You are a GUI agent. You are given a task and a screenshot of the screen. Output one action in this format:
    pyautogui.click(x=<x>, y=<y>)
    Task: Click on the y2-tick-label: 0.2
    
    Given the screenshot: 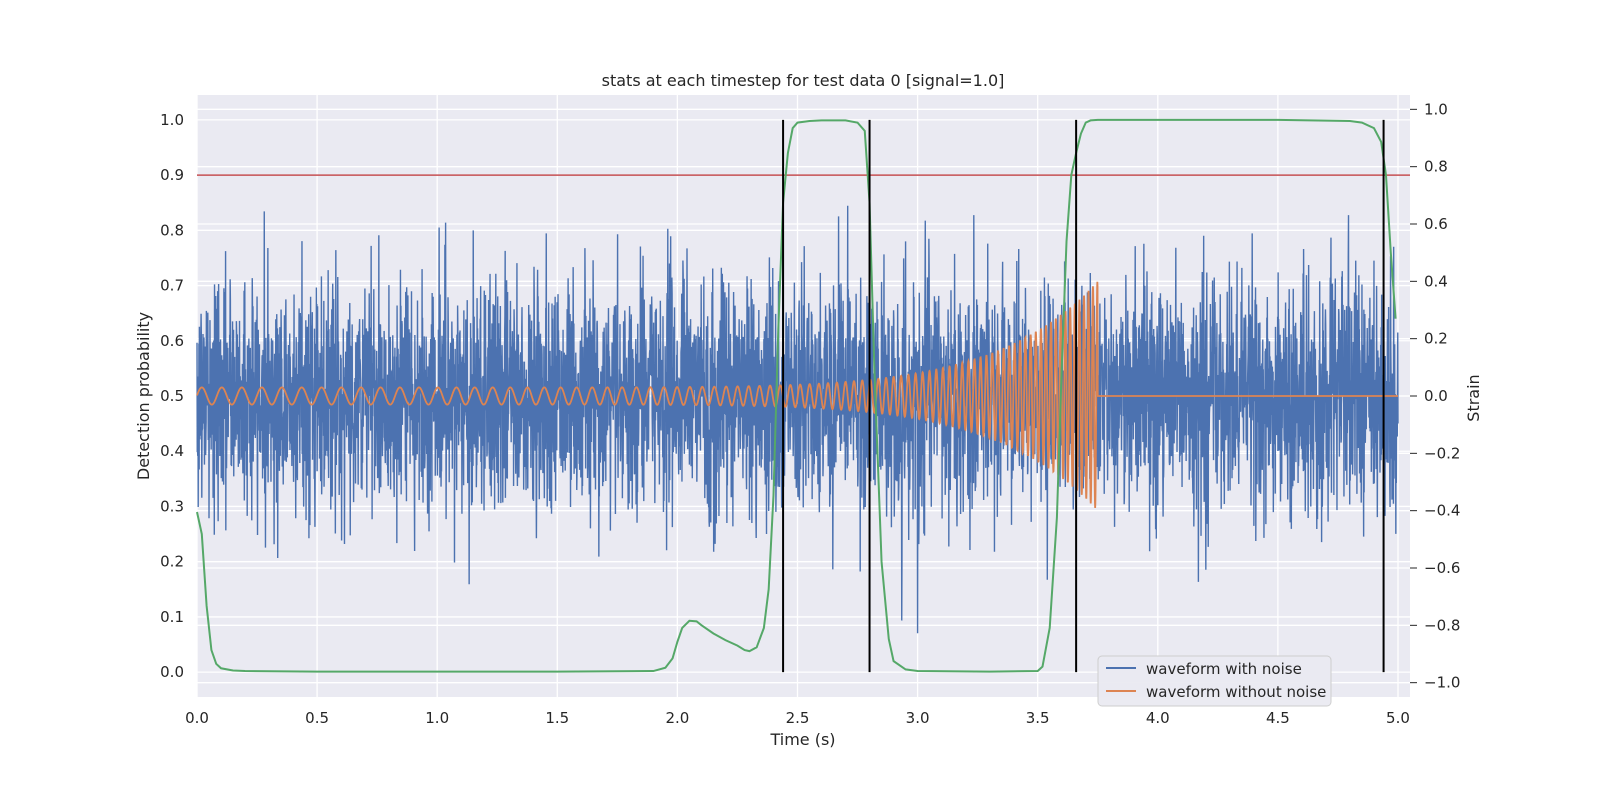 What is the action you would take?
    pyautogui.click(x=1436, y=339)
    